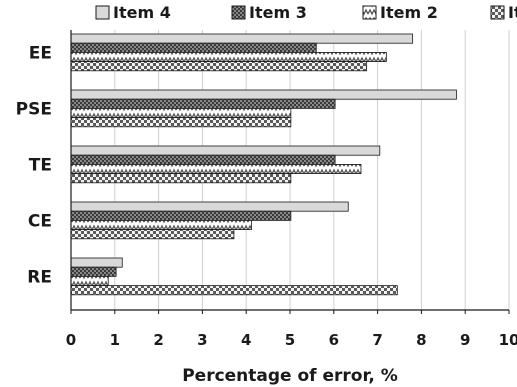  I want to click on x-tick-label: 1, so click(115, 340).